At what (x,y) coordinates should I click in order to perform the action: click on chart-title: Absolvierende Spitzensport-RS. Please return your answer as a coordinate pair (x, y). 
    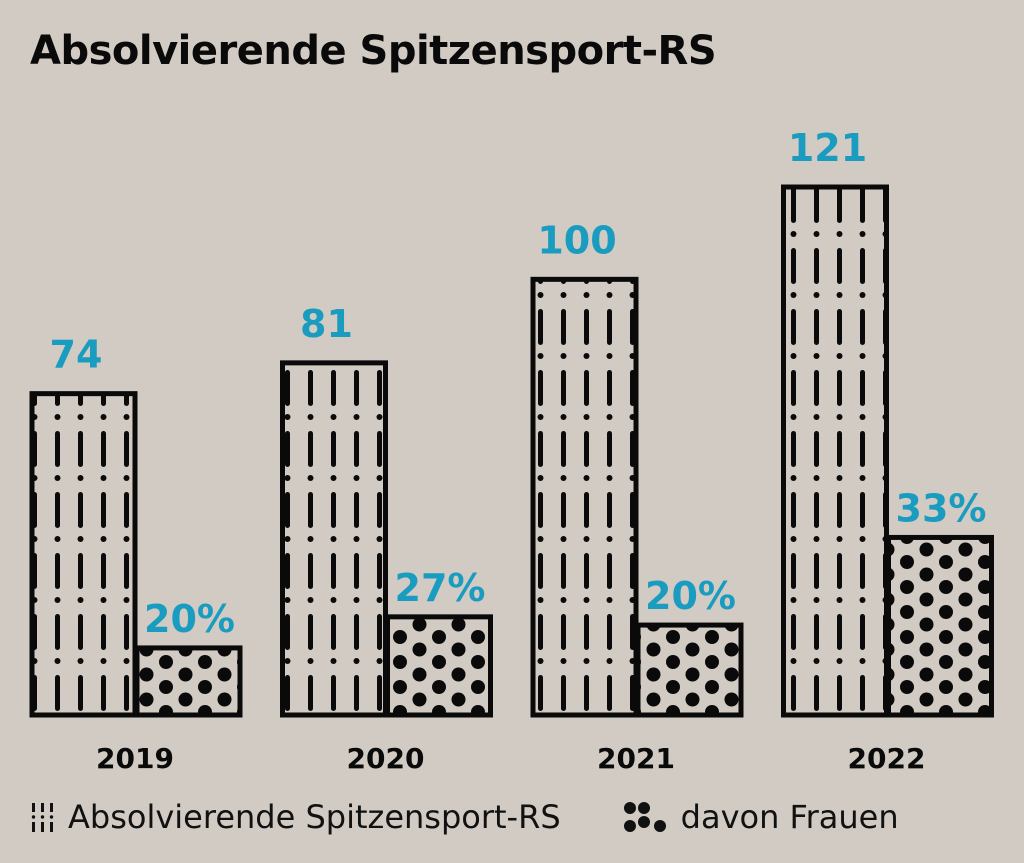
    Looking at the image, I should click on (373, 51).